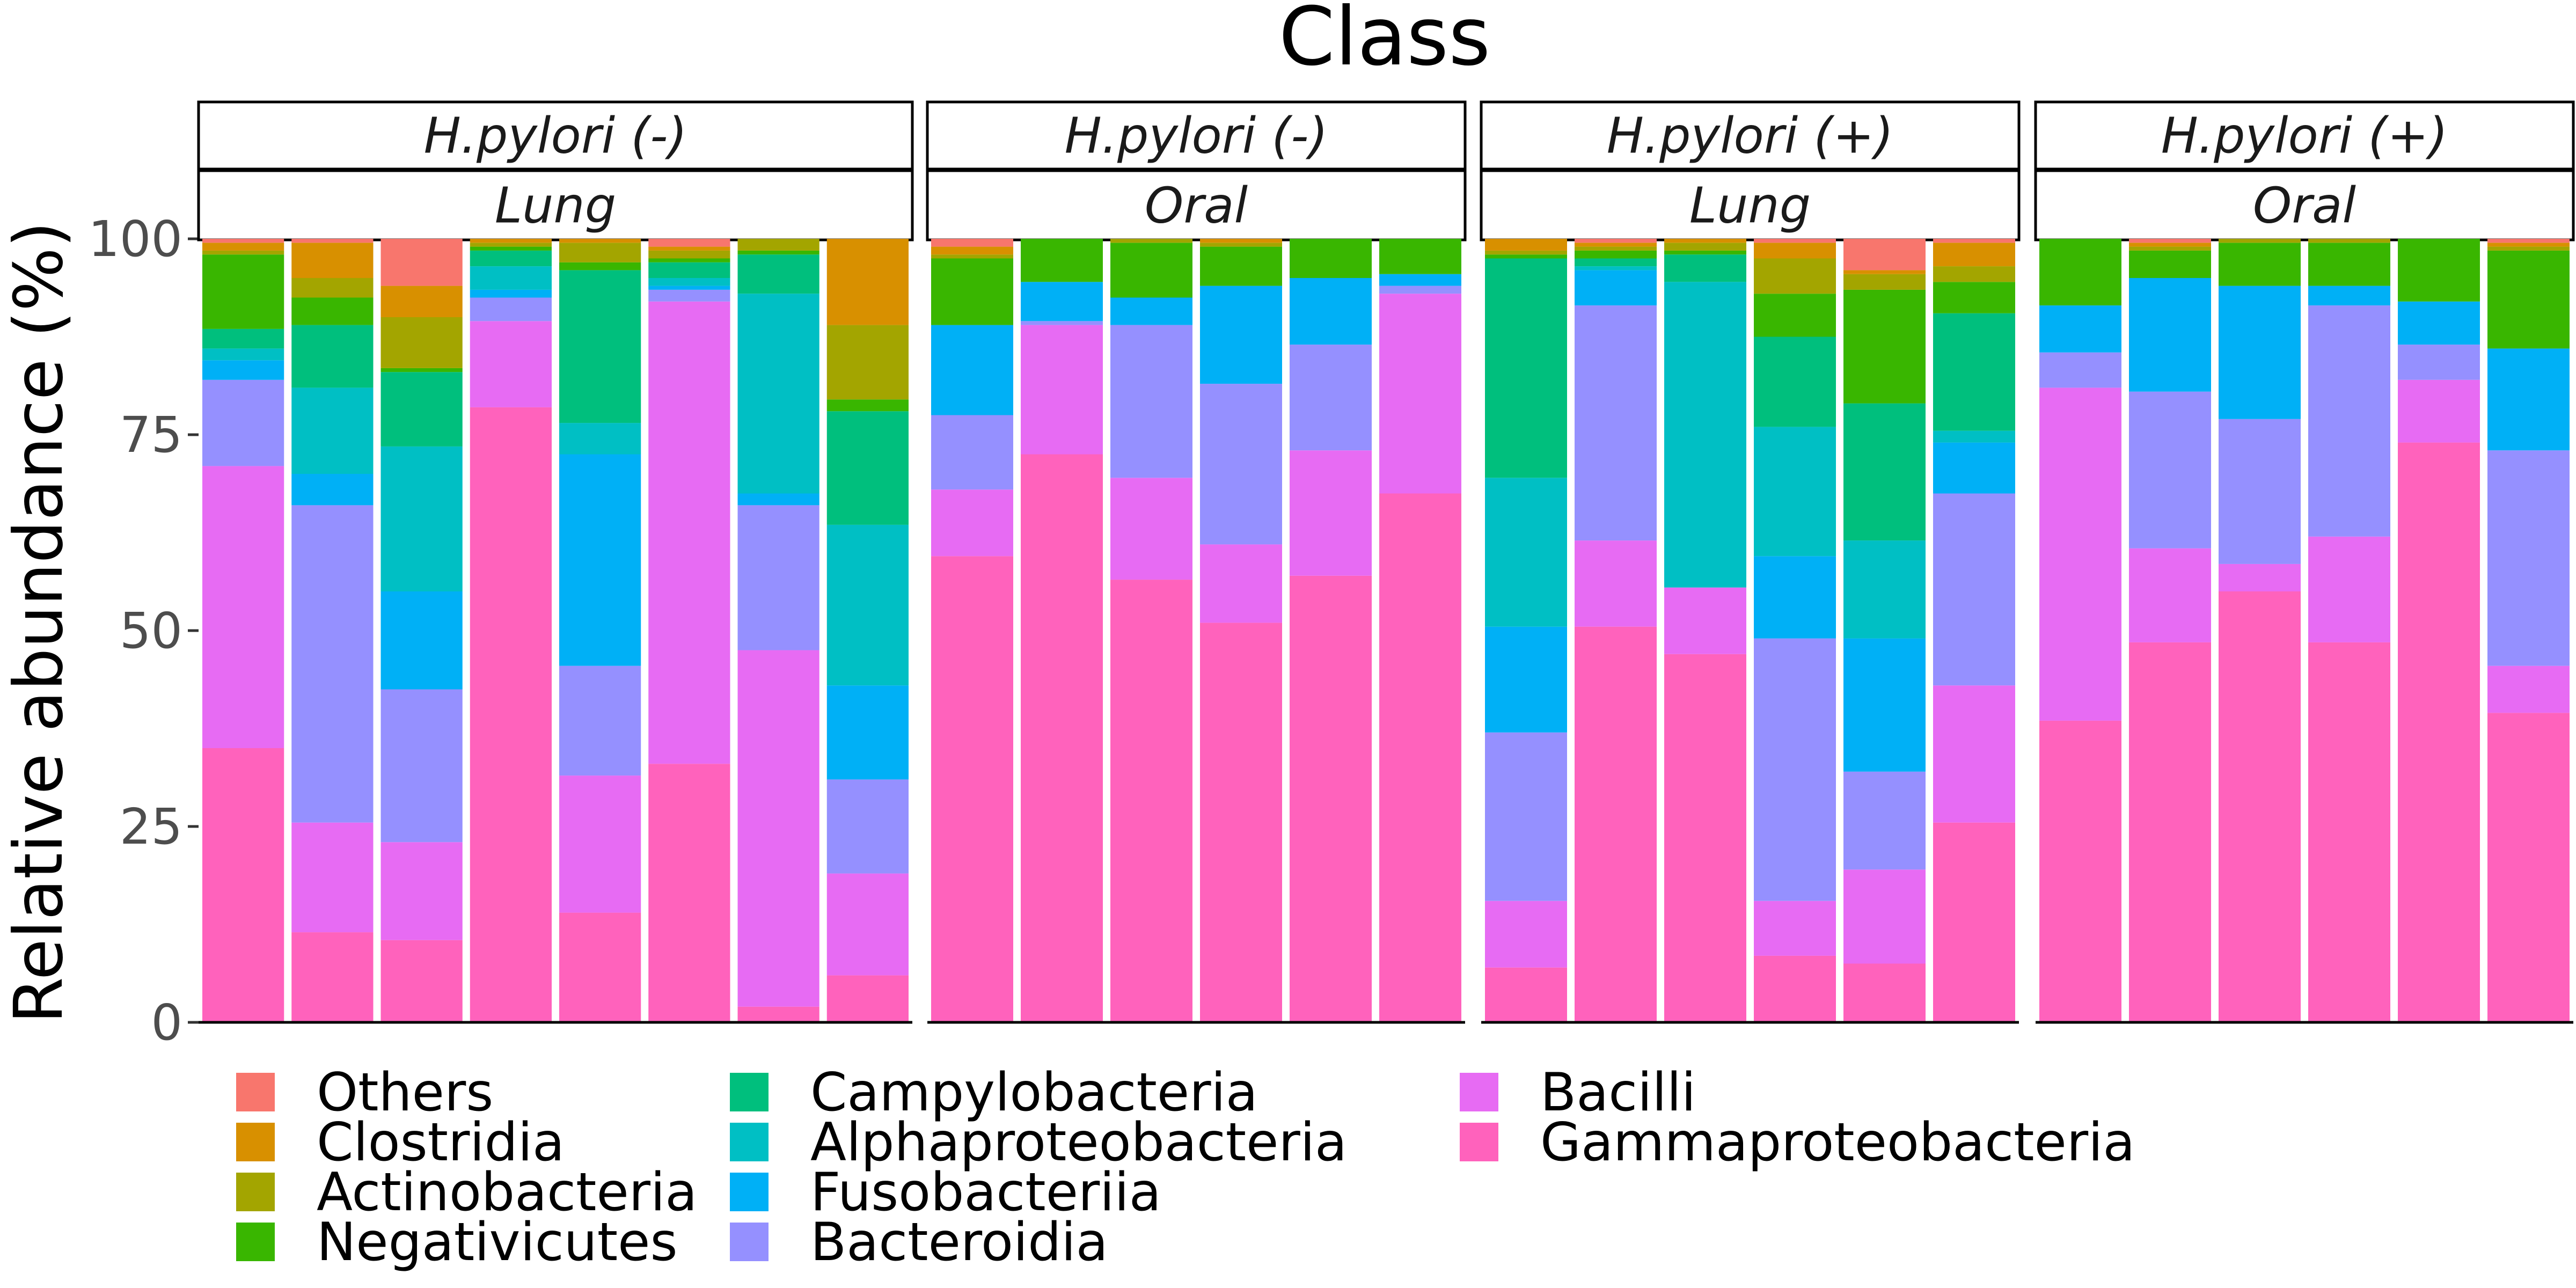 This screenshot has width=2576, height=1288. Describe the element at coordinates (2305, 206) in the screenshot. I see `strip-label-site: Oral` at that location.